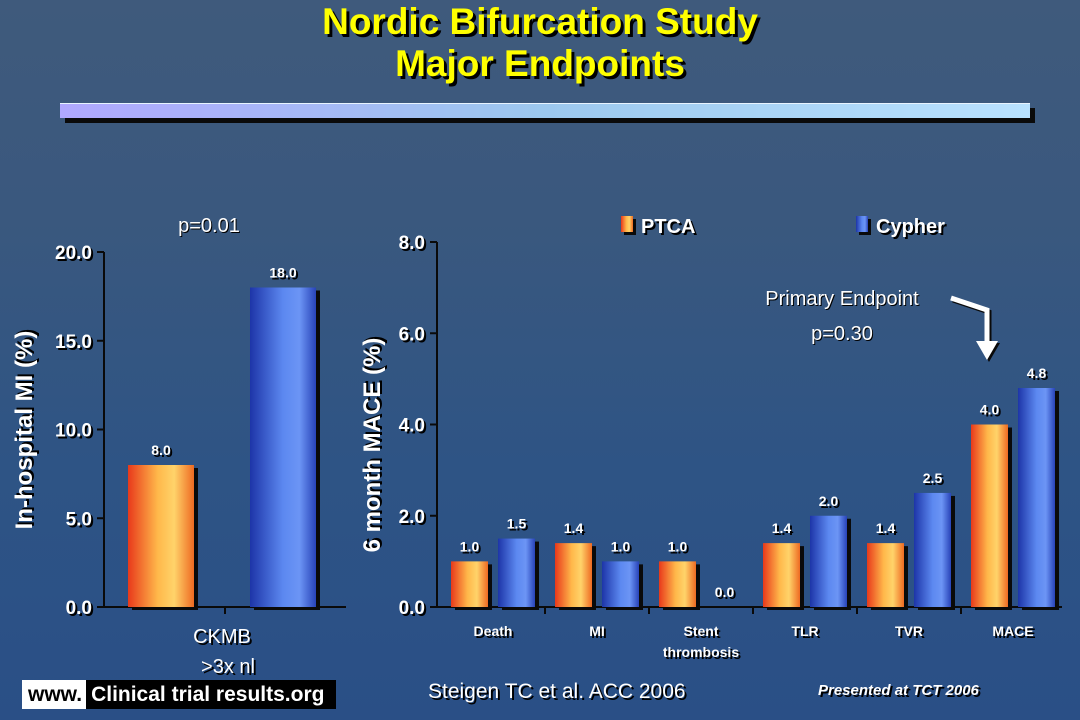  I want to click on svg-text: 10.0, so click(75, 433).